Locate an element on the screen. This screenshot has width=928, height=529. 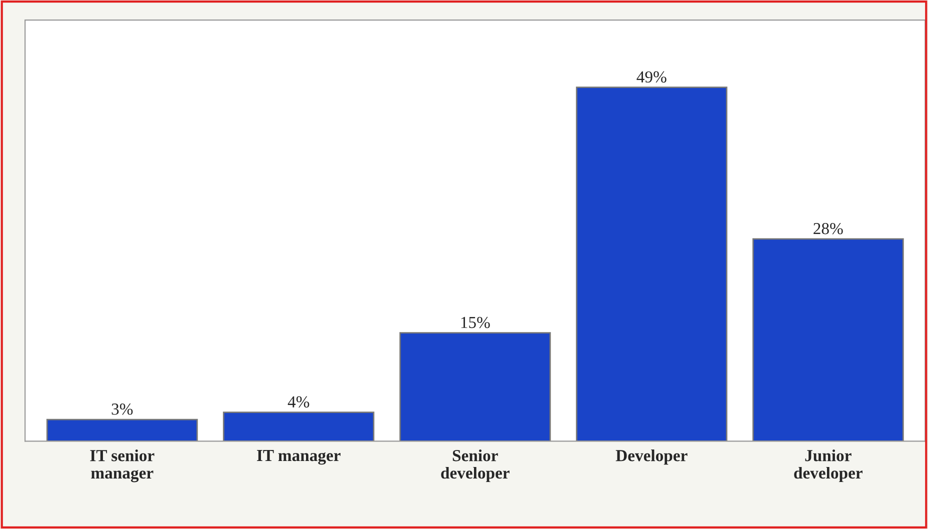
data-label: 3% is located at coordinates (122, 409).